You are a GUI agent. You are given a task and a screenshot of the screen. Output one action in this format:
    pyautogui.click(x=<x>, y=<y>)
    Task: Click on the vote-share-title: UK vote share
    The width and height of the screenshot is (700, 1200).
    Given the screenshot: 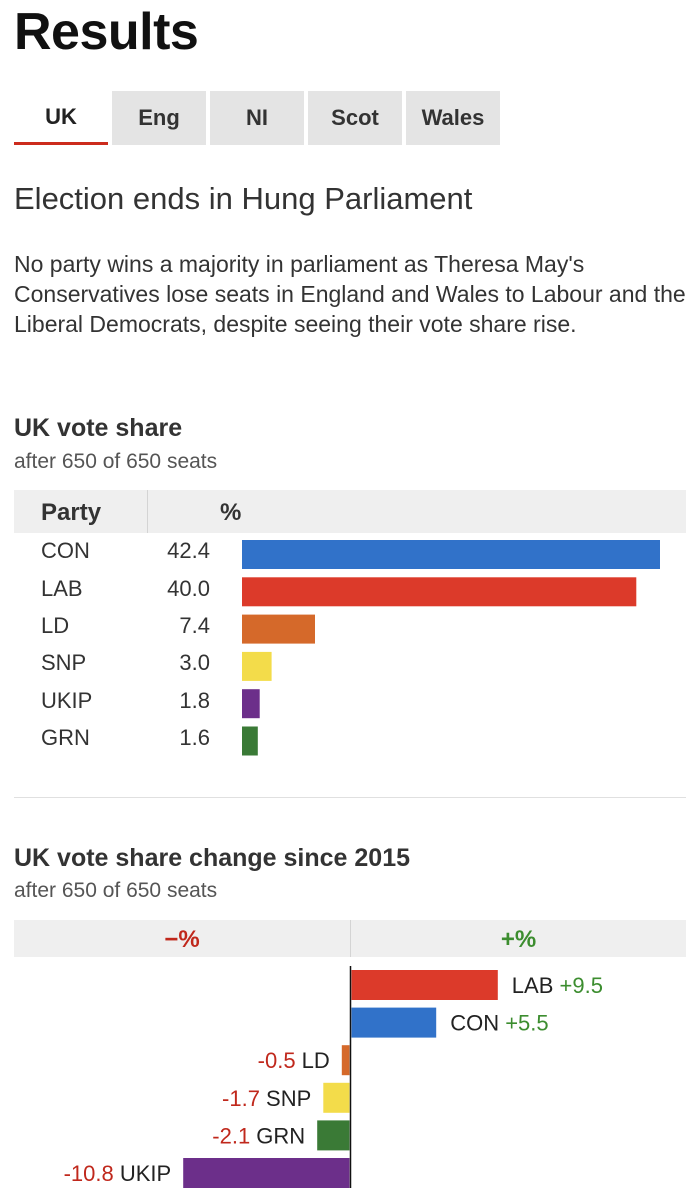 What is the action you would take?
    pyautogui.click(x=98, y=428)
    